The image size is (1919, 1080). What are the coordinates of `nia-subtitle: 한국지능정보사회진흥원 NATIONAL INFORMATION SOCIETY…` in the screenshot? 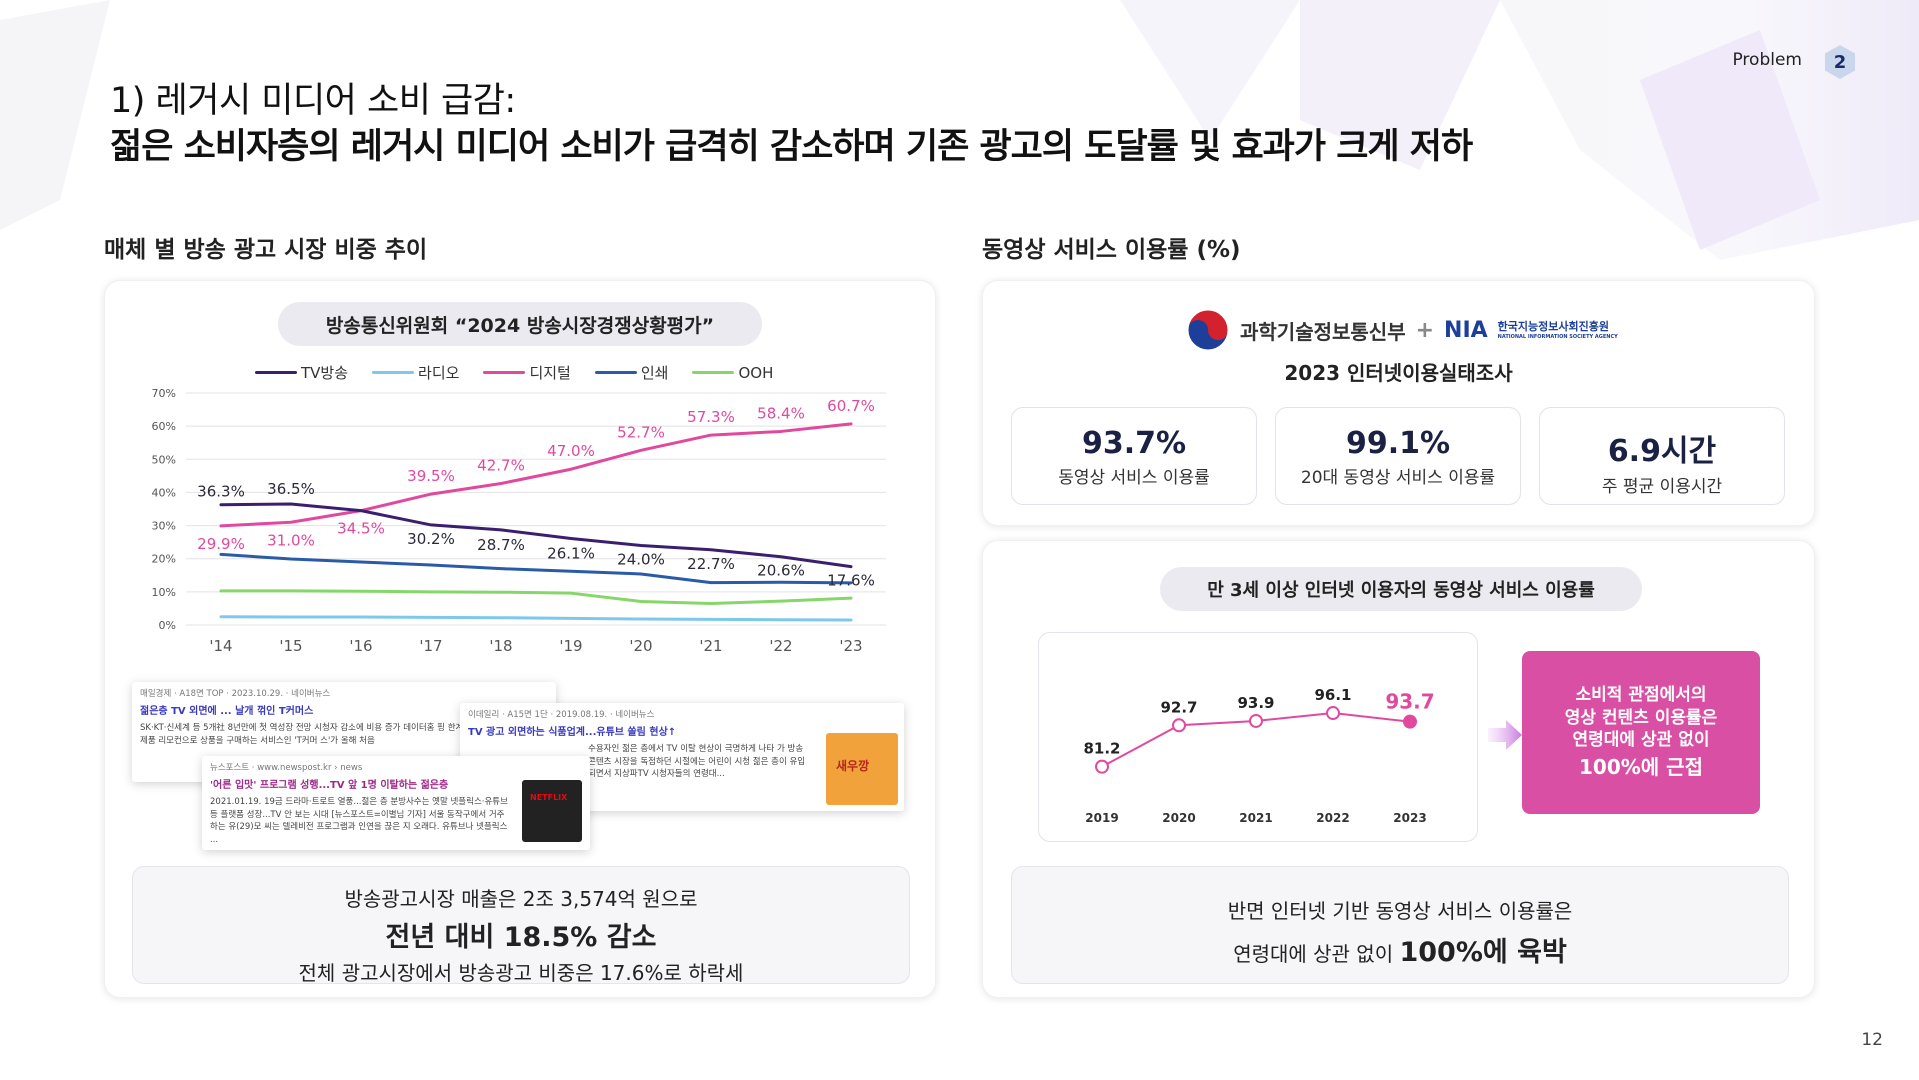 It's located at (1558, 329).